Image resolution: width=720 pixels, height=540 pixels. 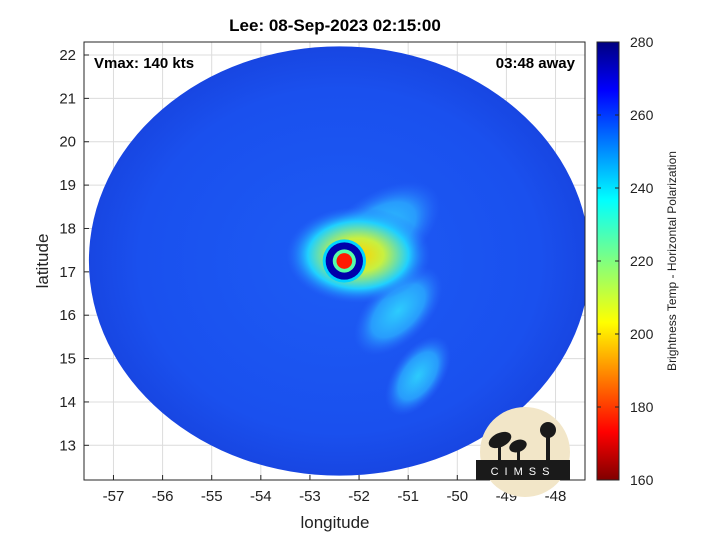 What do you see at coordinates (67, 402) in the screenshot?
I see `y-tick-label: 14` at bounding box center [67, 402].